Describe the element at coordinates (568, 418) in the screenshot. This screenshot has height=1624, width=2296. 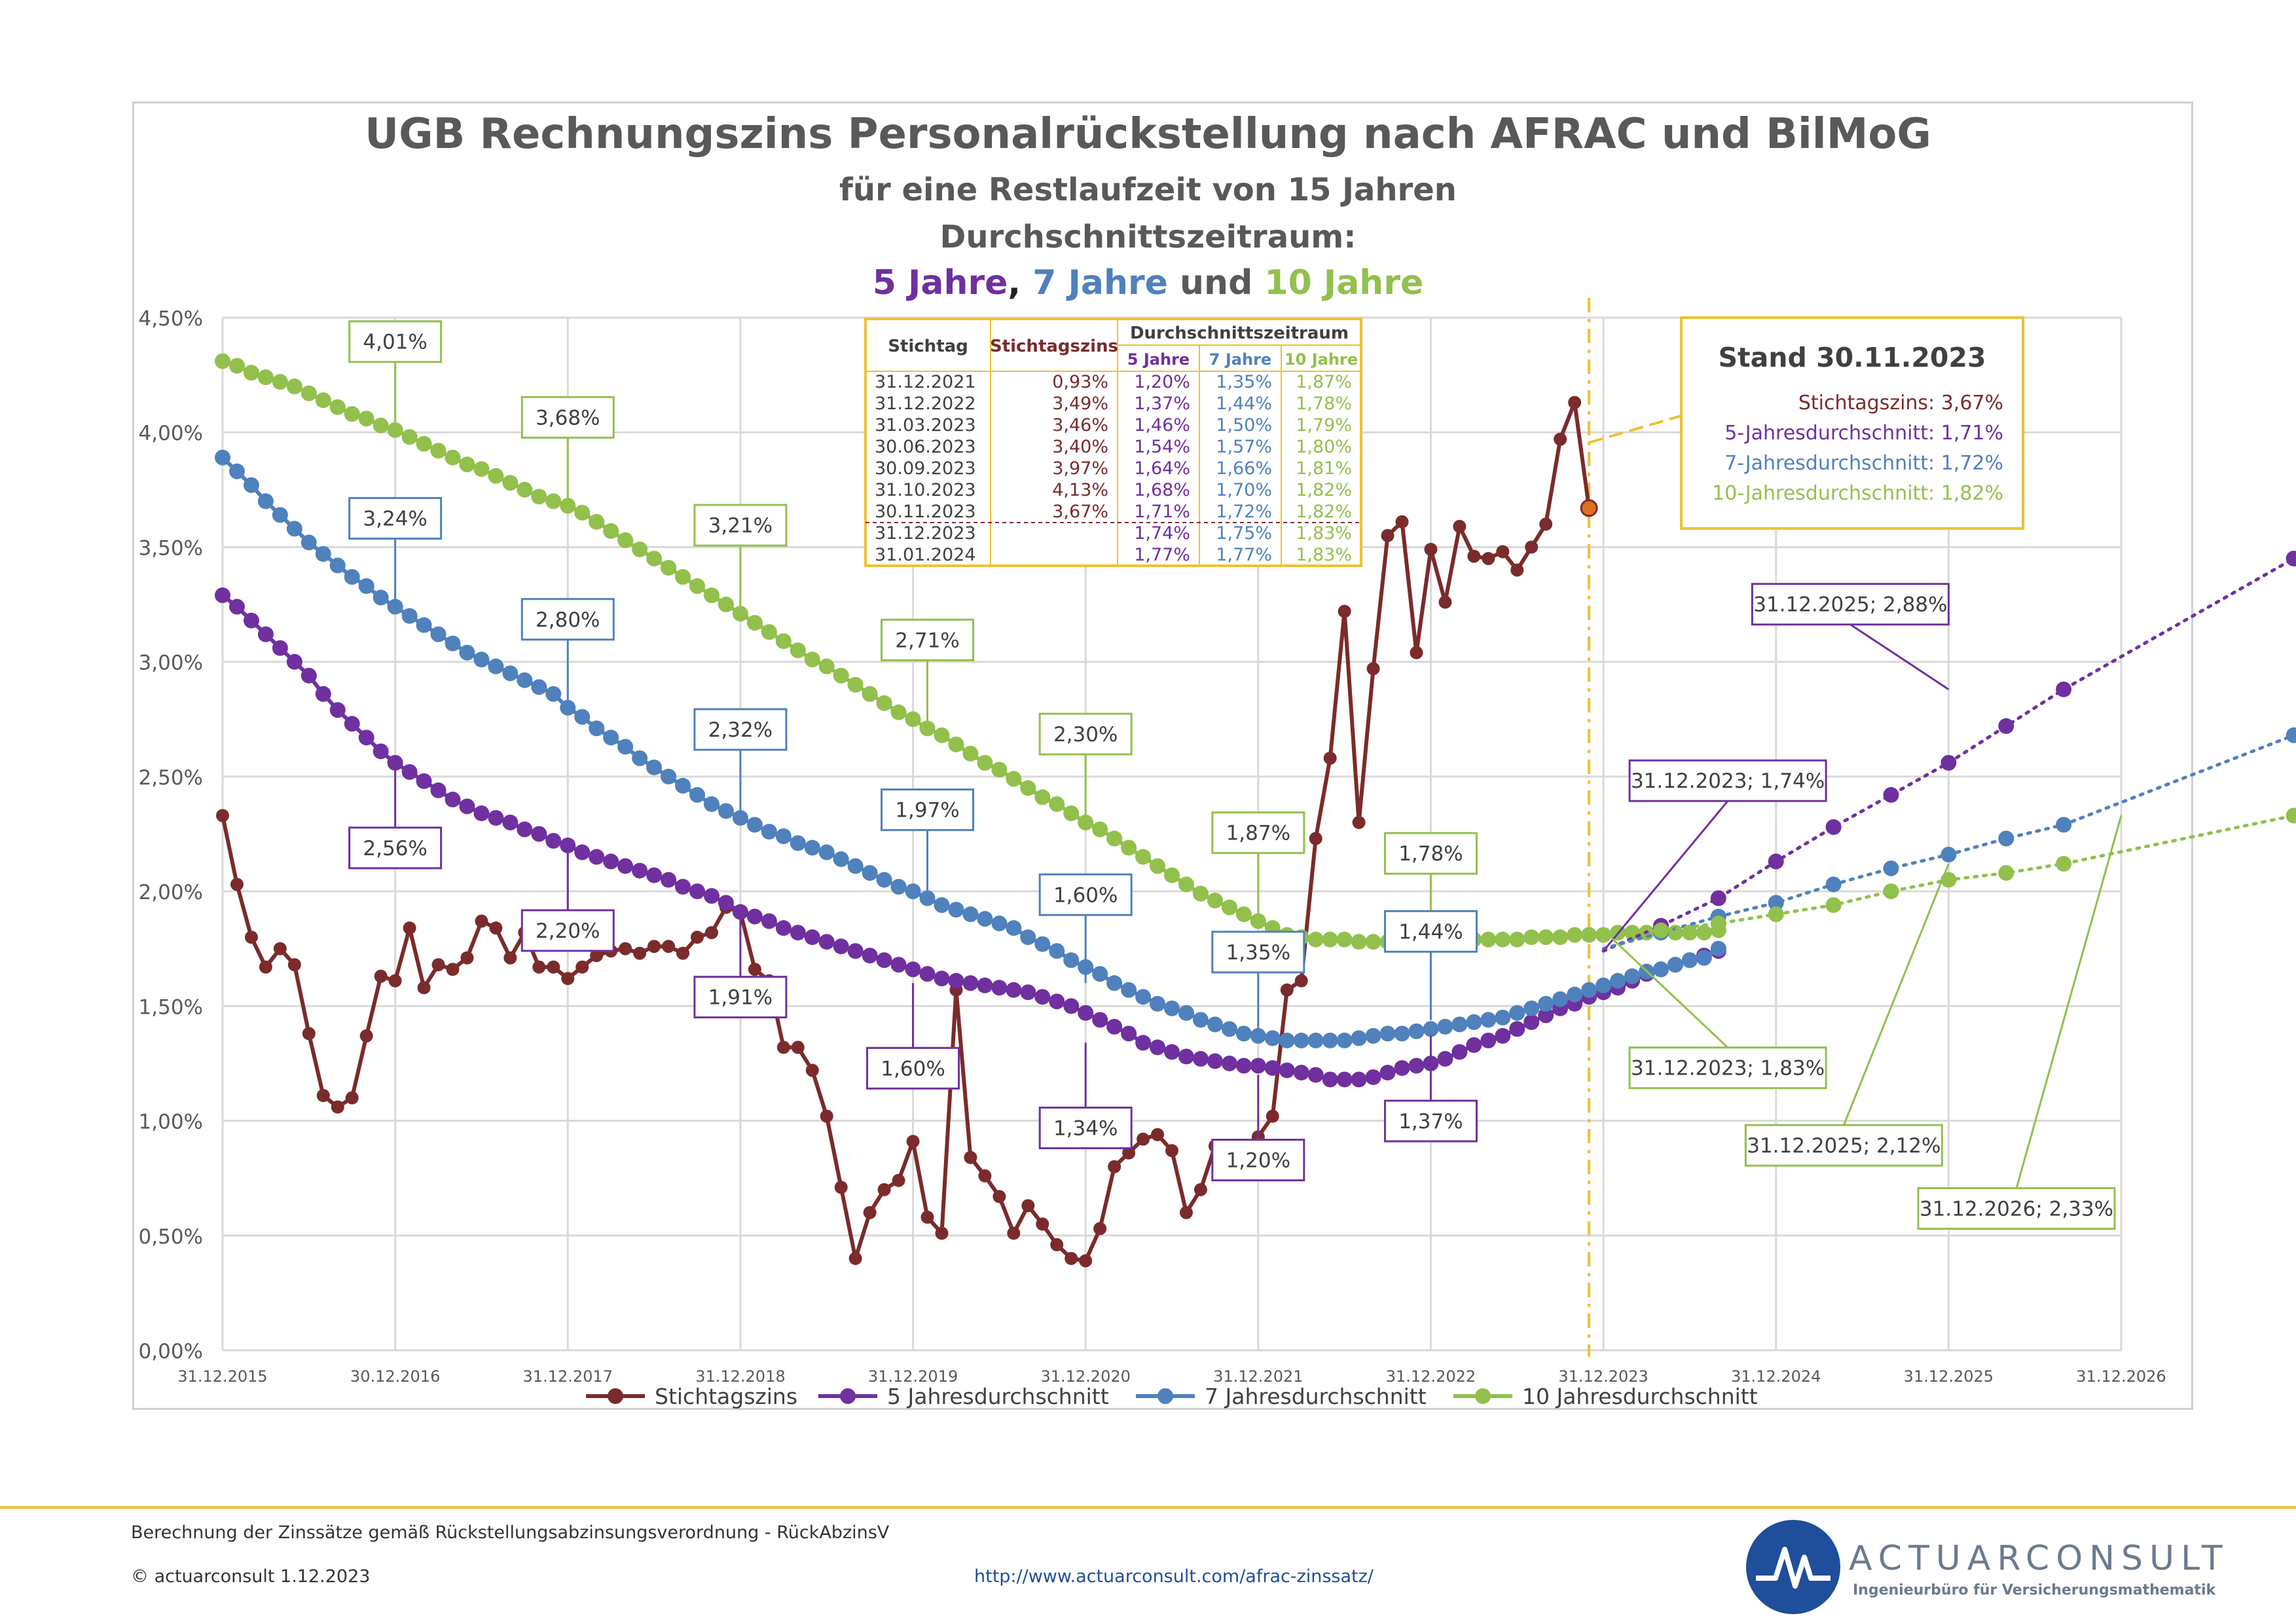
I see `callout-label: 3,68%` at that location.